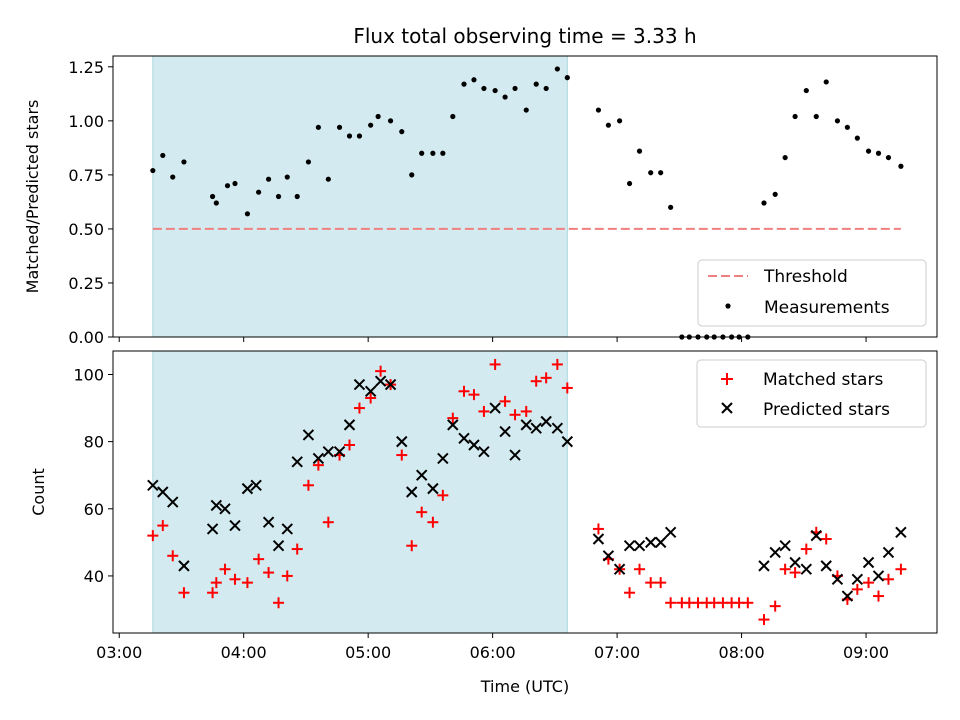 The image size is (960, 720). What do you see at coordinates (86, 337) in the screenshot?
I see `ratio-y-tick-label: 0.00` at bounding box center [86, 337].